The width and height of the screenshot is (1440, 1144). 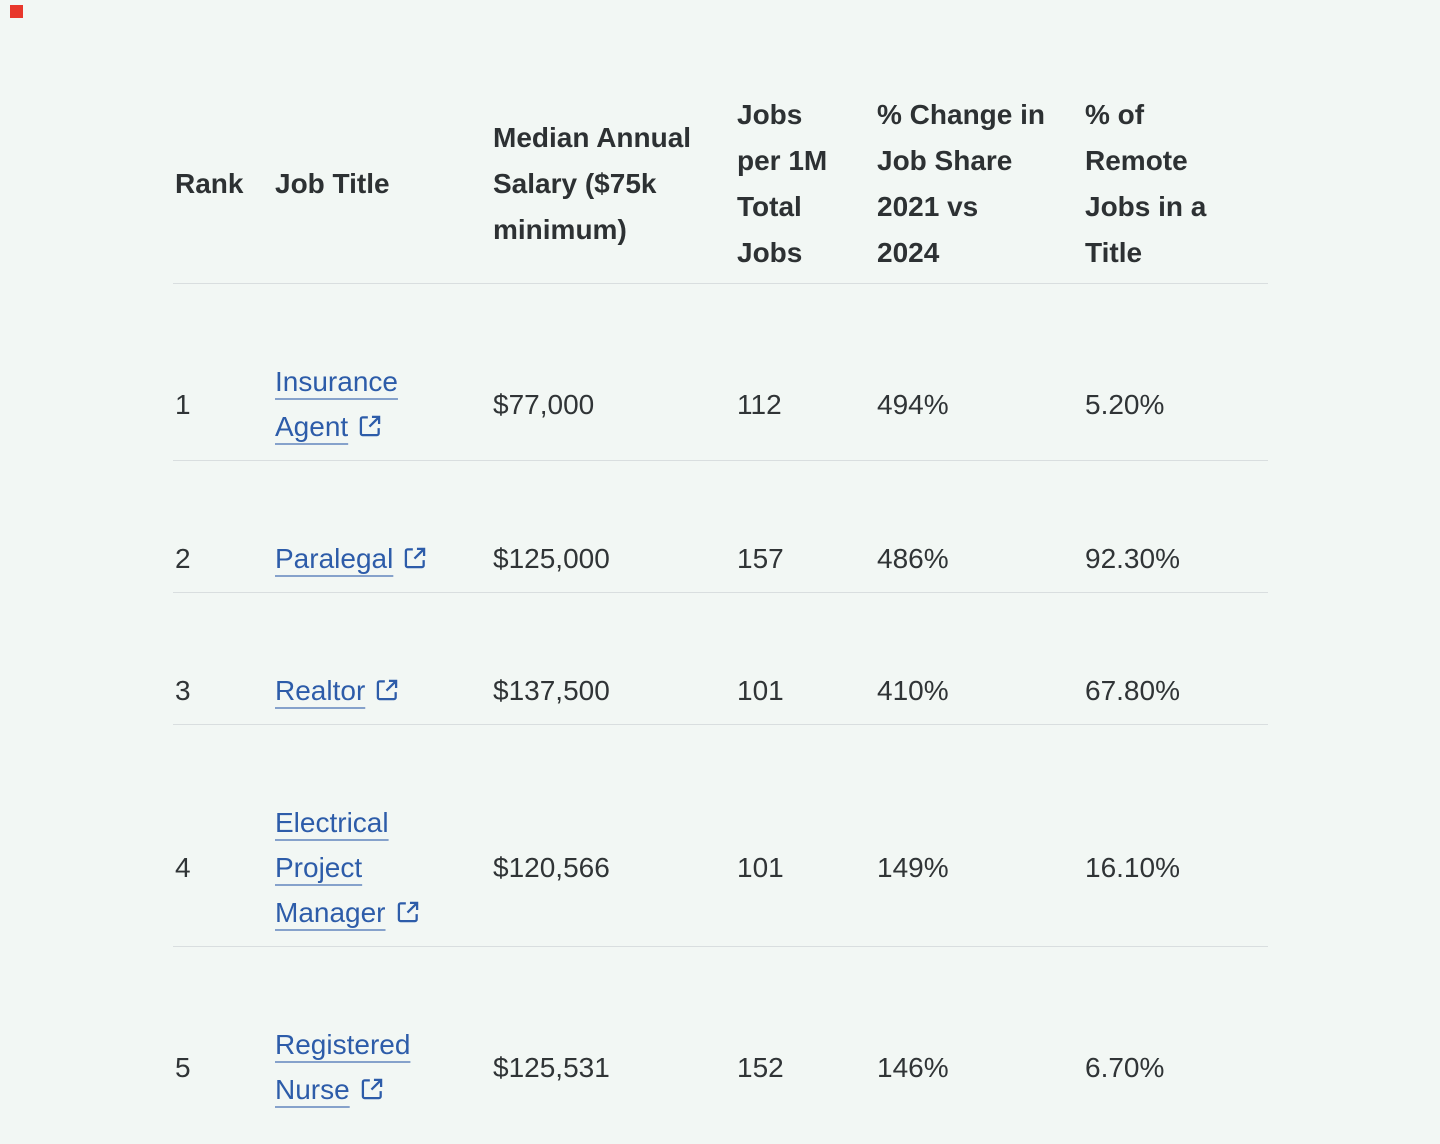 I want to click on column-header-jobs-per-1m: Jobs per 1M Total Jobs, so click(x=782, y=183).